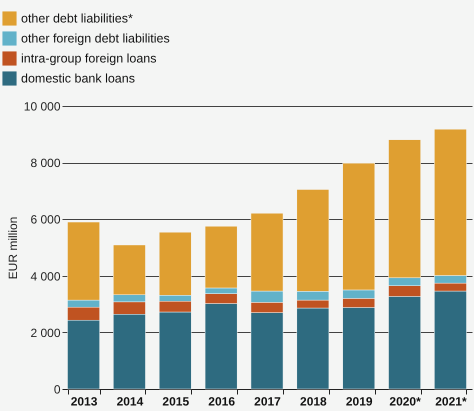 The width and height of the screenshot is (474, 411). Describe the element at coordinates (405, 401) in the screenshot. I see `x-tick-label: 2020*` at that location.